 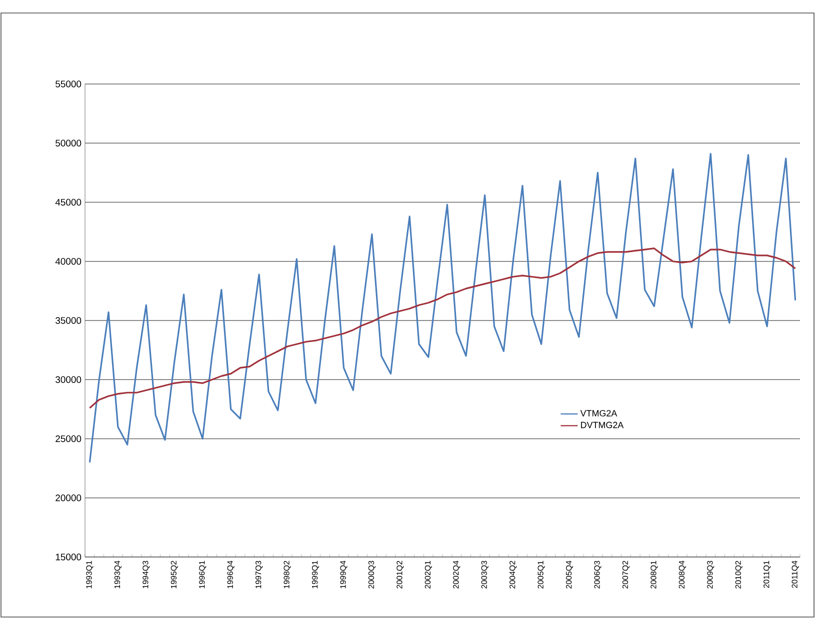 What do you see at coordinates (68, 261) in the screenshot?
I see `y-tick-label: 40000` at bounding box center [68, 261].